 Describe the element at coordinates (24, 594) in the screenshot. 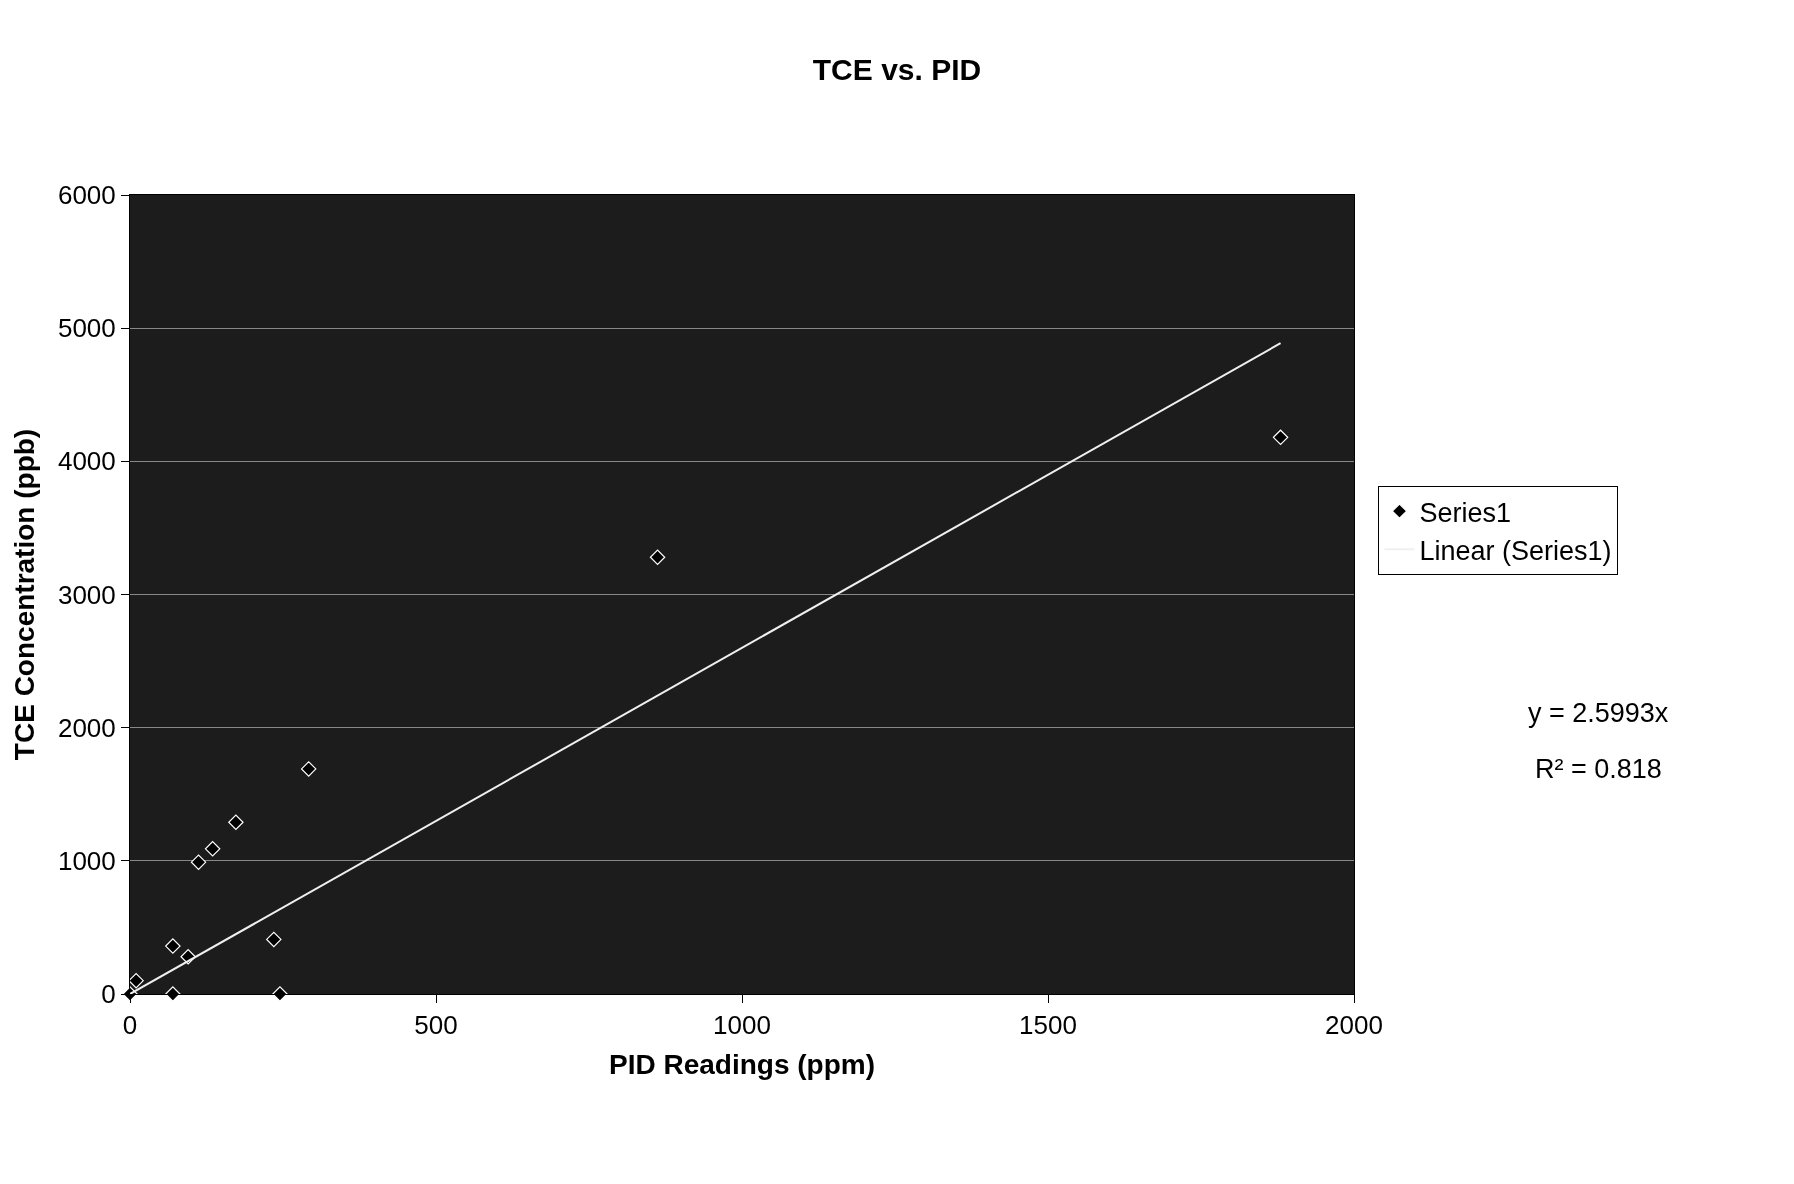

I see `y-axis-title: TCE Concentration (ppb)` at that location.